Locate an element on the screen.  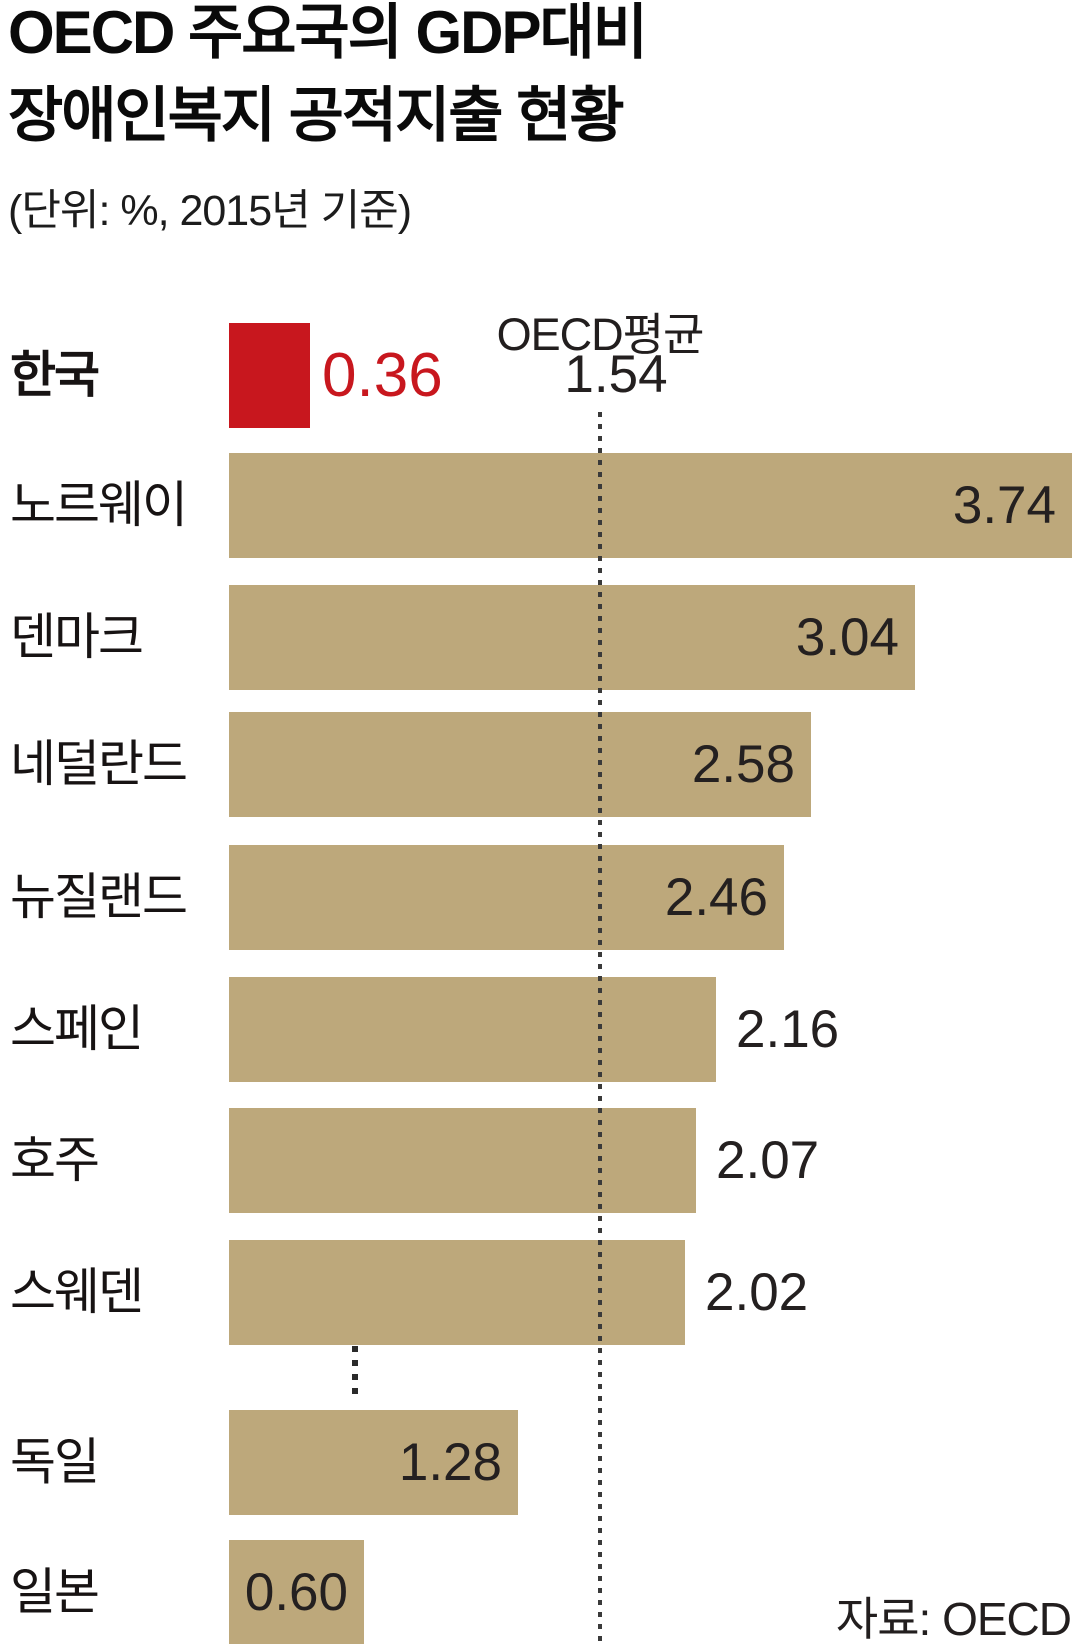
value-label: 2.46 is located at coordinates (716, 897).